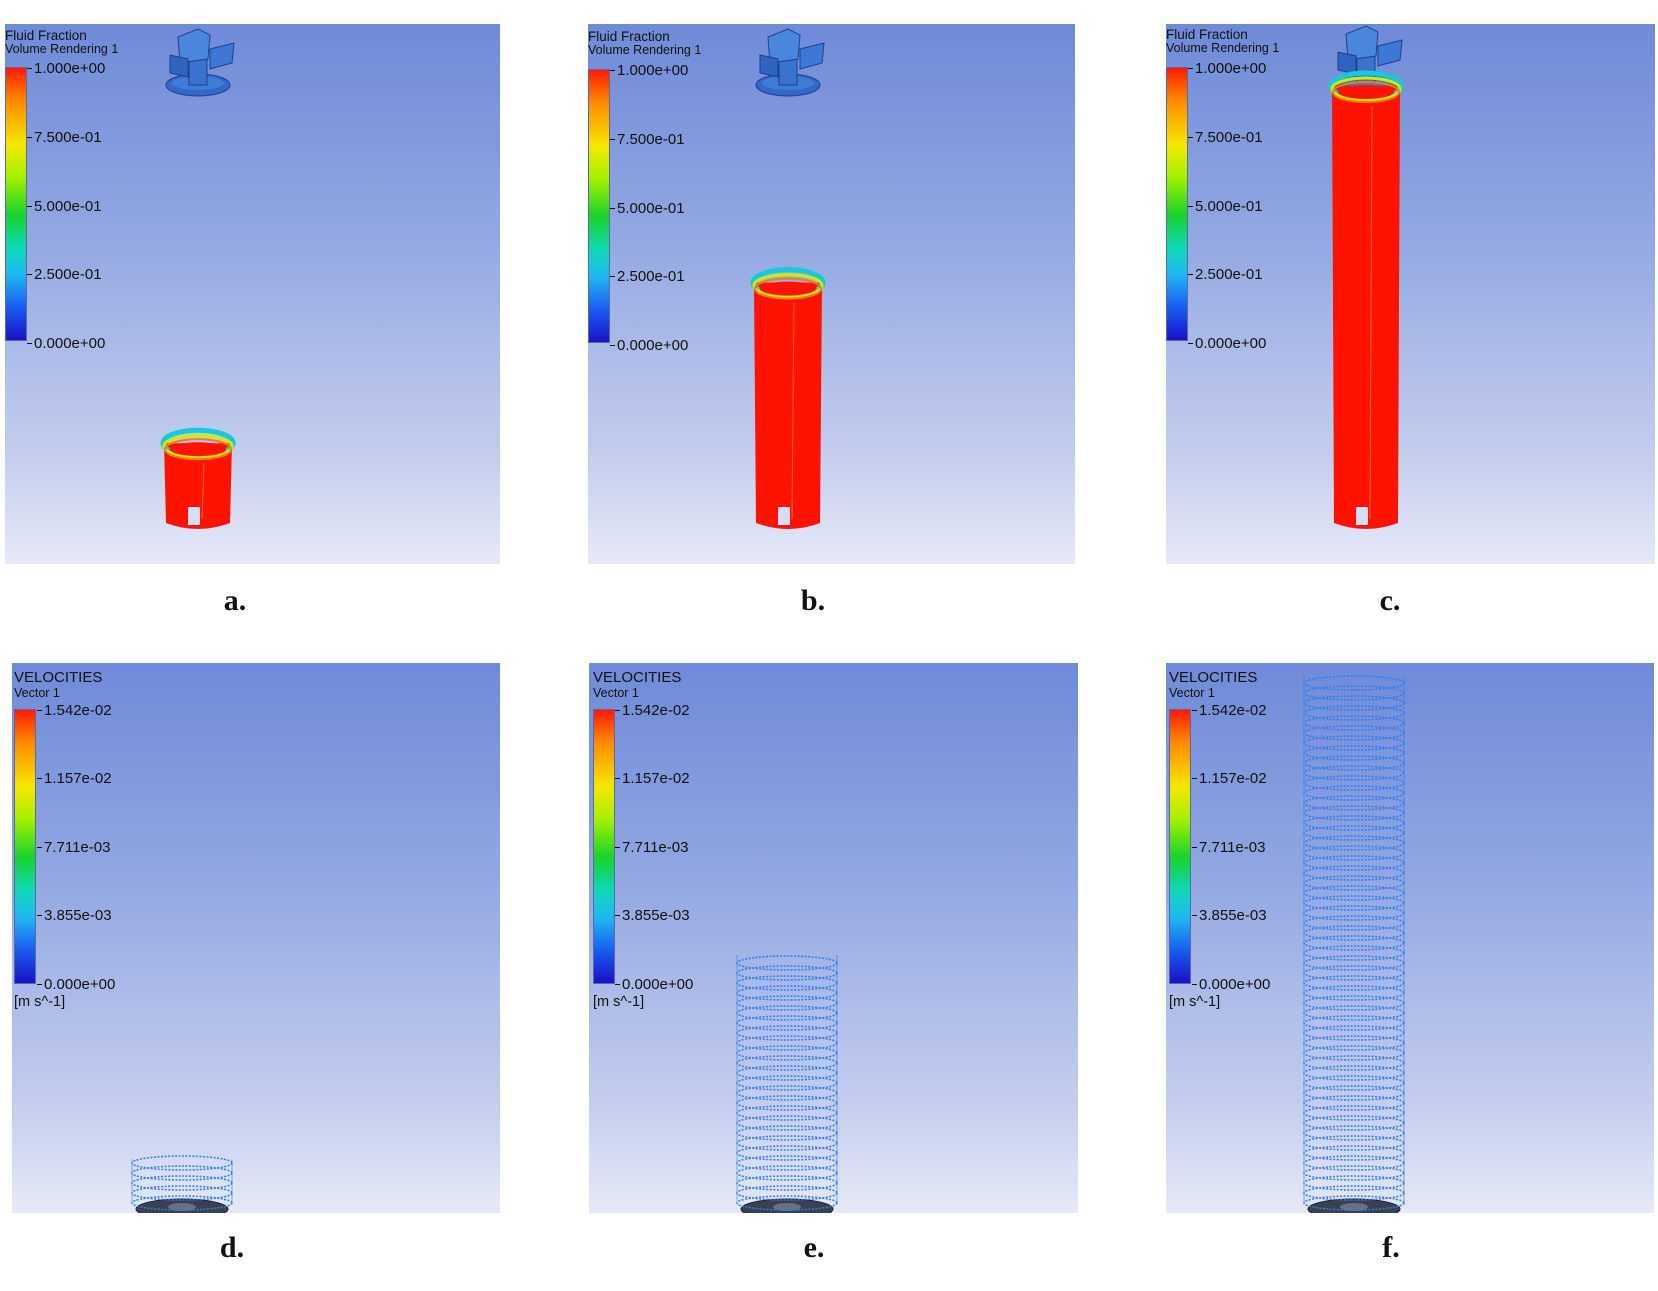 Image resolution: width=1658 pixels, height=1291 pixels. I want to click on panel-caption: e., so click(814, 1247).